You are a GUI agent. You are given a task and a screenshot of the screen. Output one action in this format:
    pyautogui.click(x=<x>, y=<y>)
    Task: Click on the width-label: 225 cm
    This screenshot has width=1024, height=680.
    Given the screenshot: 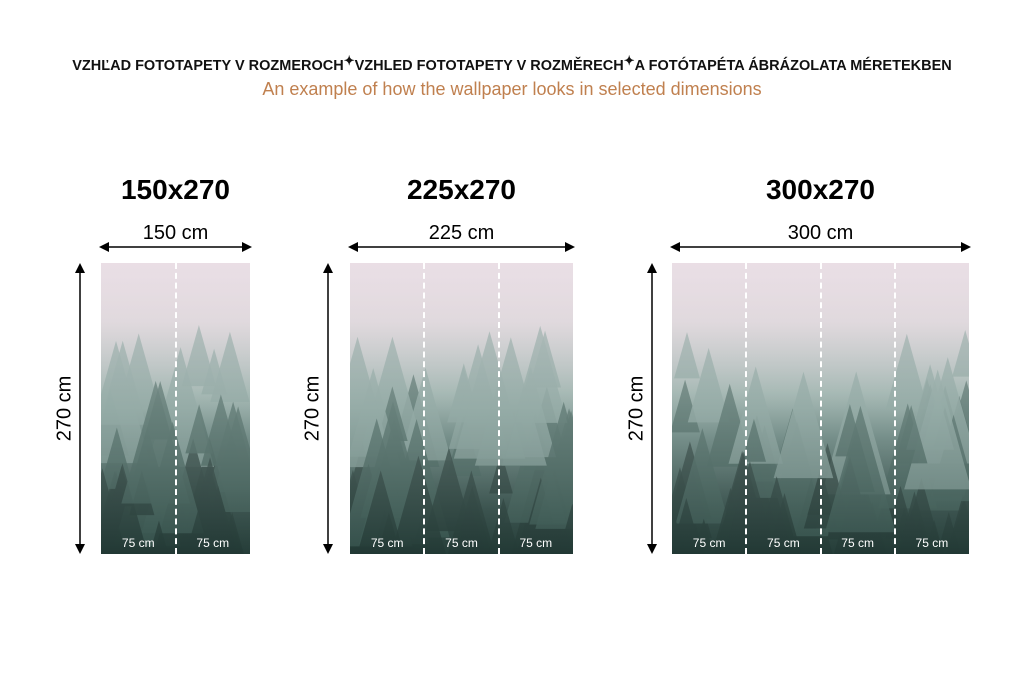 What is the action you would take?
    pyautogui.click(x=461, y=233)
    